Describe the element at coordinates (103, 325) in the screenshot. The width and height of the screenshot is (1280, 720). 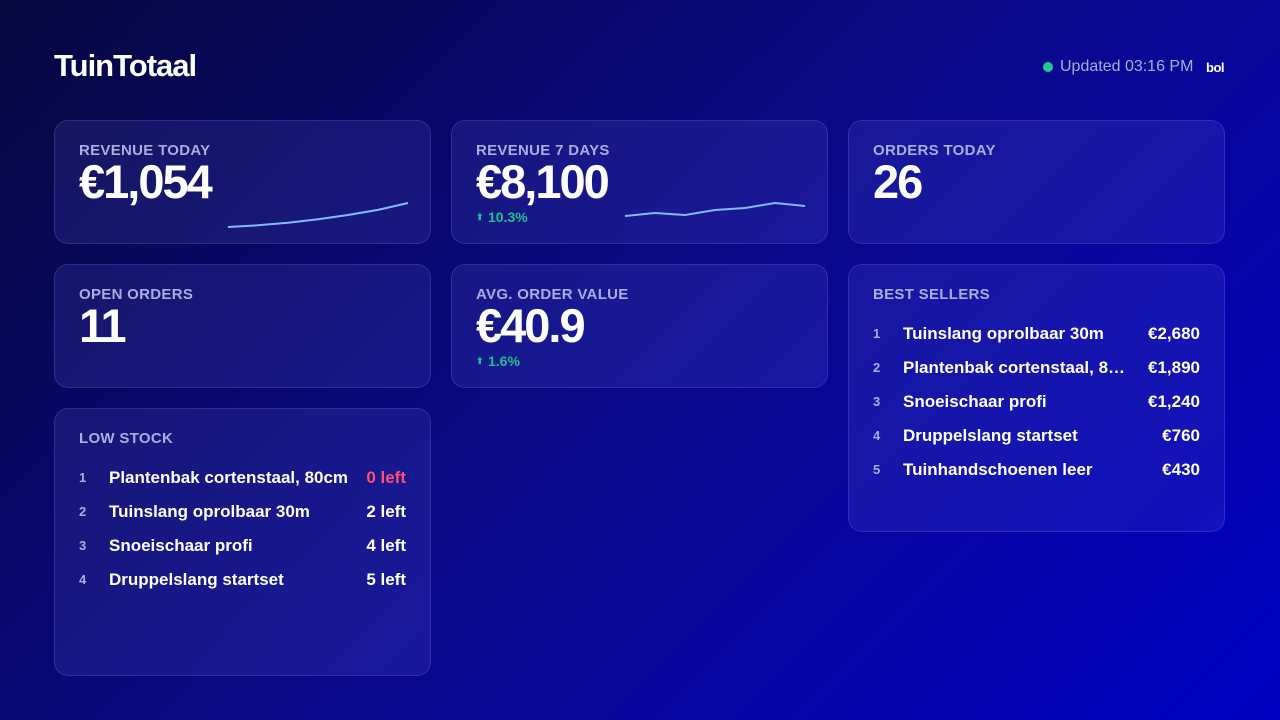
I see `kpi-value: 11` at that location.